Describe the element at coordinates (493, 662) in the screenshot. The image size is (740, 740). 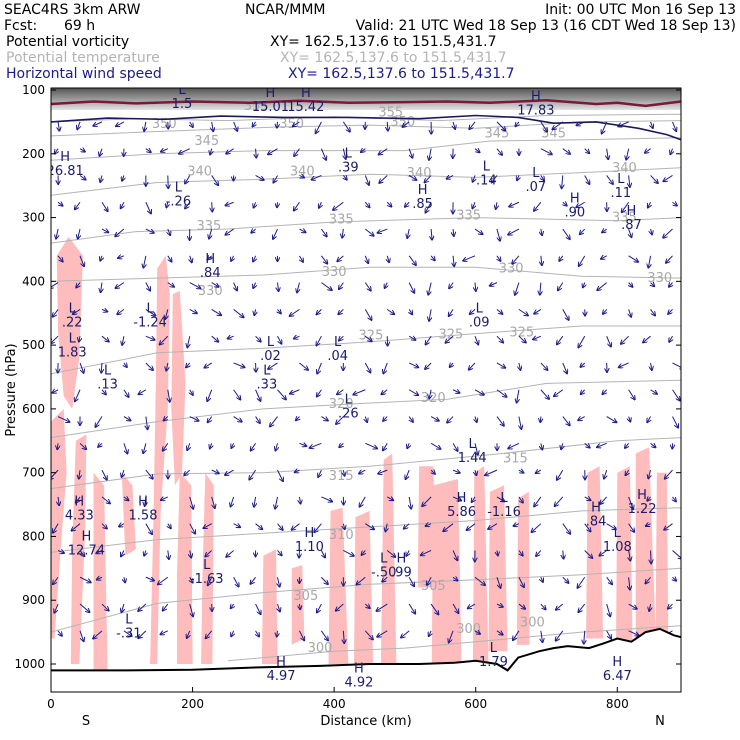
I see `extremum-value: 1.79` at that location.